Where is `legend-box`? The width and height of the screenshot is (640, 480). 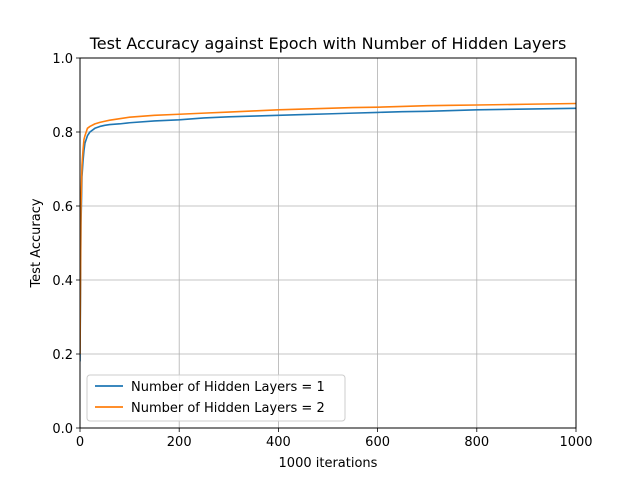
legend-box is located at coordinates (216, 398).